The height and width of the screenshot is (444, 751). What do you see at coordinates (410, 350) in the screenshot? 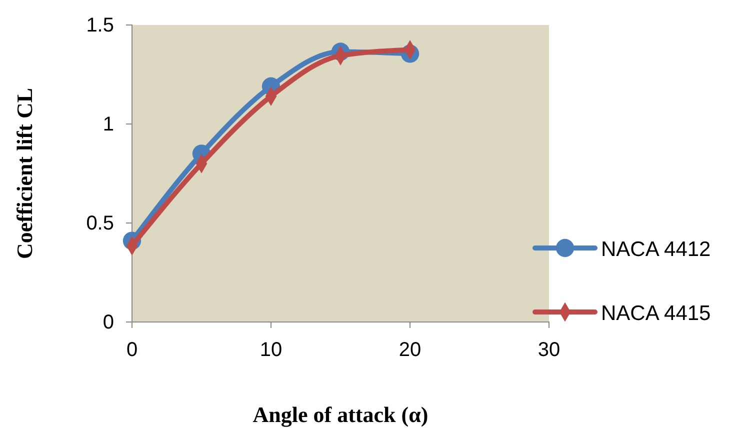
I see `x-tick-label: 20` at bounding box center [410, 350].